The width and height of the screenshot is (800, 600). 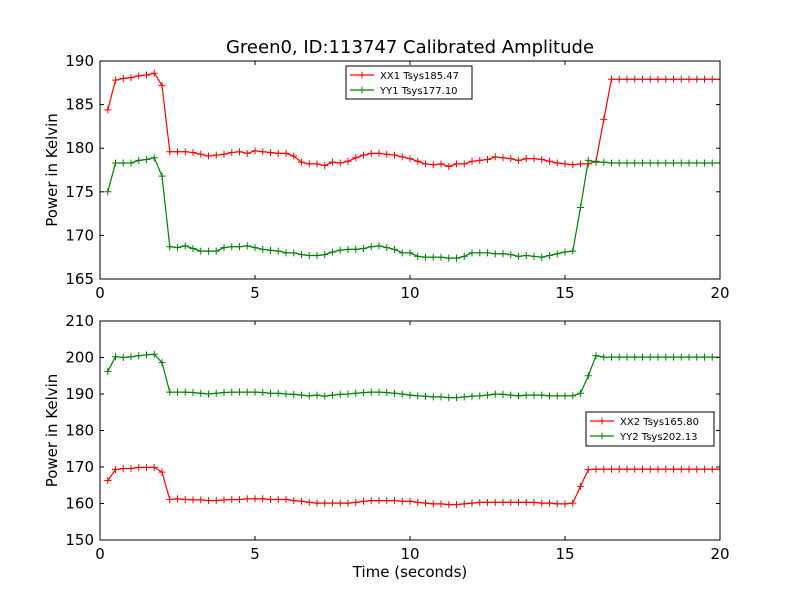 What do you see at coordinates (410, 47) in the screenshot?
I see `figure-title: Green0, ID:113747 Calibrated Amplitude` at bounding box center [410, 47].